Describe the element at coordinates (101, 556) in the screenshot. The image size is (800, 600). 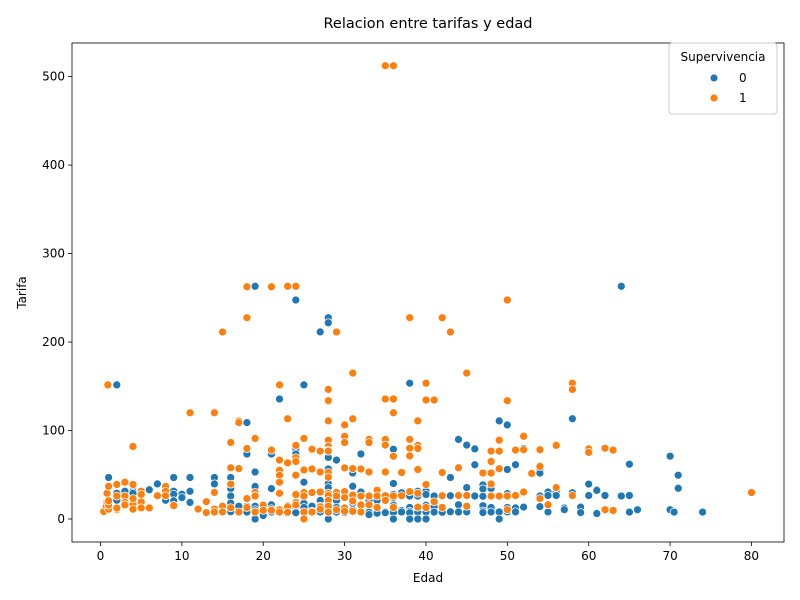
I see `x-tick-label-0: 0` at that location.